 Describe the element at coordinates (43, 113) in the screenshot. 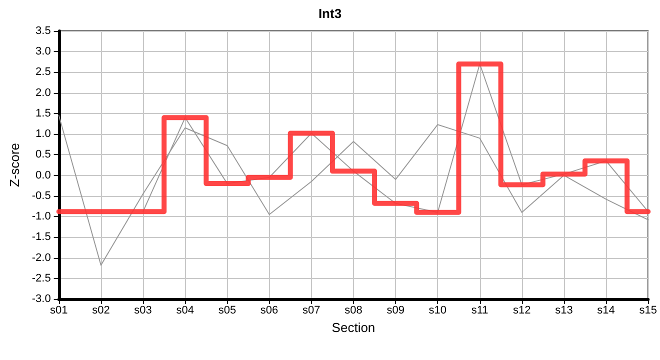

I see `y-tick-label: 1.5` at that location.